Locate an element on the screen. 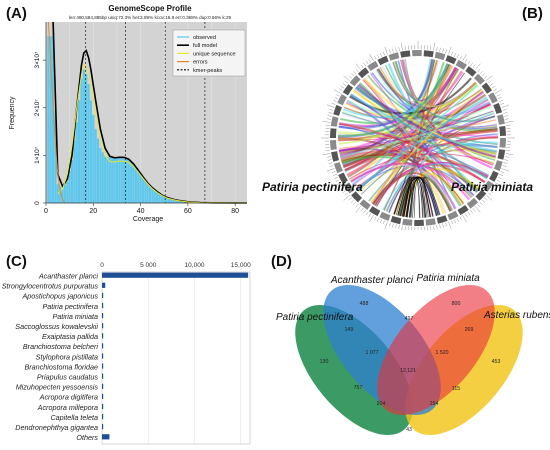 The height and width of the screenshot is (450, 550). bar-x-tick-label: 0 is located at coordinates (102, 265).